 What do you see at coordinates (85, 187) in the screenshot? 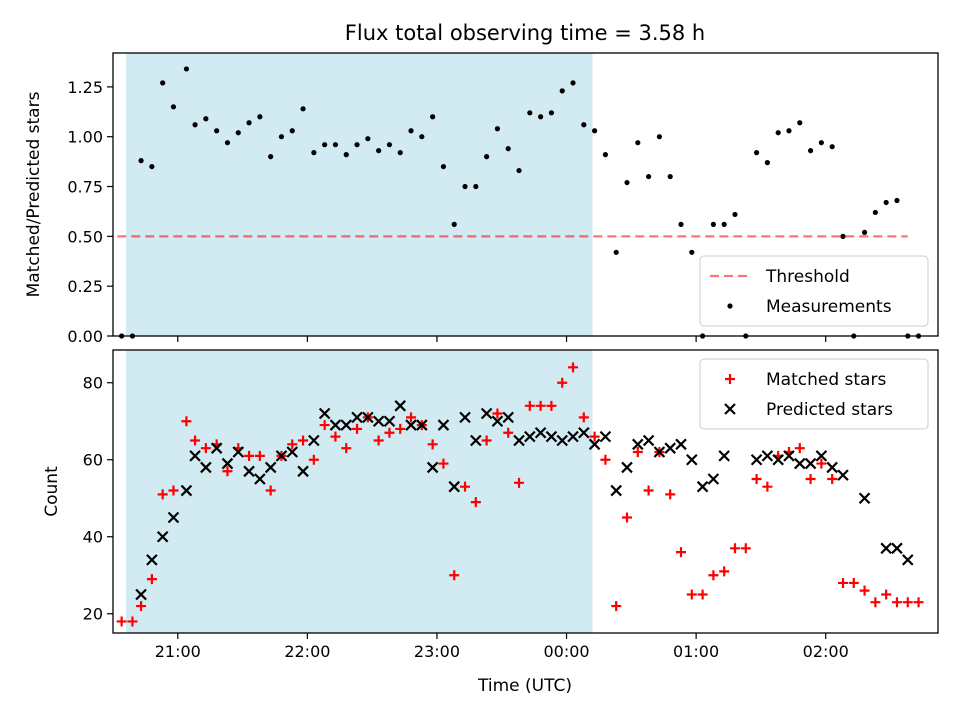
I see `y-tick-label: 0.75` at bounding box center [85, 187].